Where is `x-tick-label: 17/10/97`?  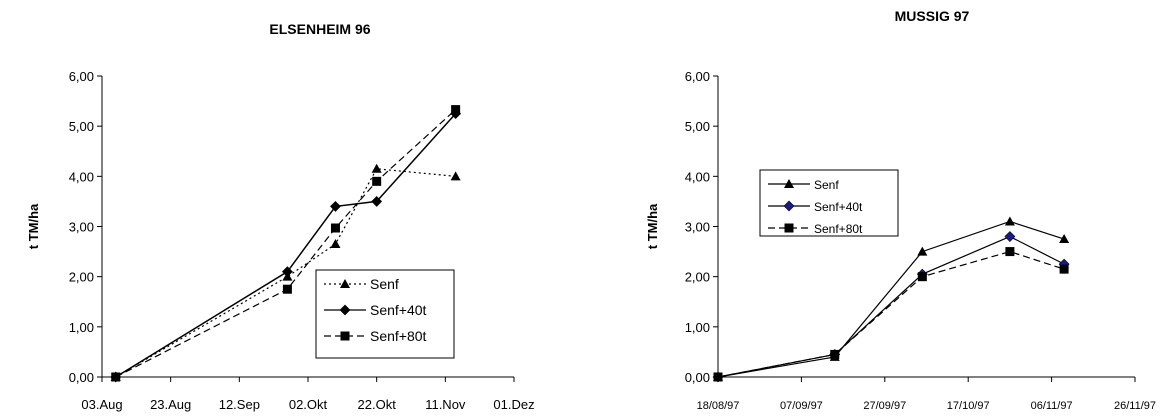 x-tick-label: 17/10/97 is located at coordinates (968, 406).